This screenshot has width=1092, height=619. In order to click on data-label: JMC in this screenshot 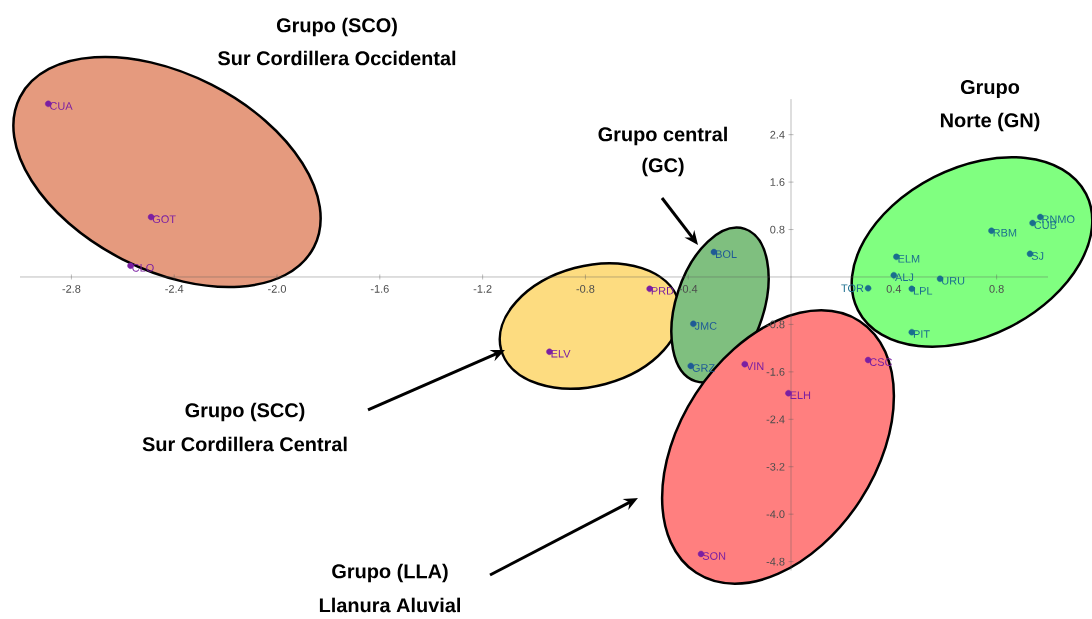, I will do `click(705, 326)`.